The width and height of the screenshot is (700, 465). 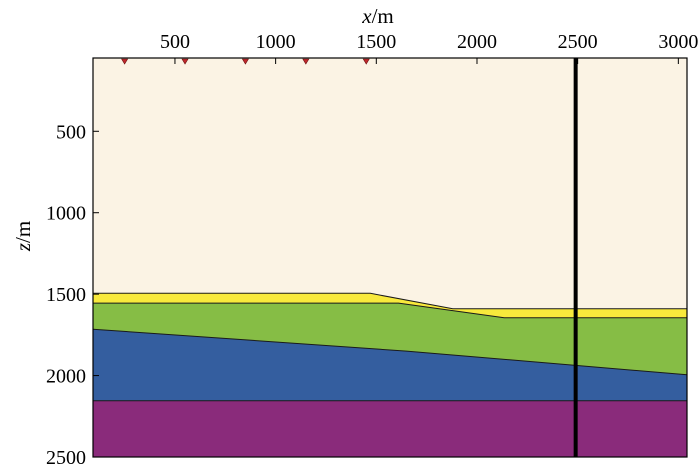 I want to click on z-tick-label: 500, so click(x=71, y=132).